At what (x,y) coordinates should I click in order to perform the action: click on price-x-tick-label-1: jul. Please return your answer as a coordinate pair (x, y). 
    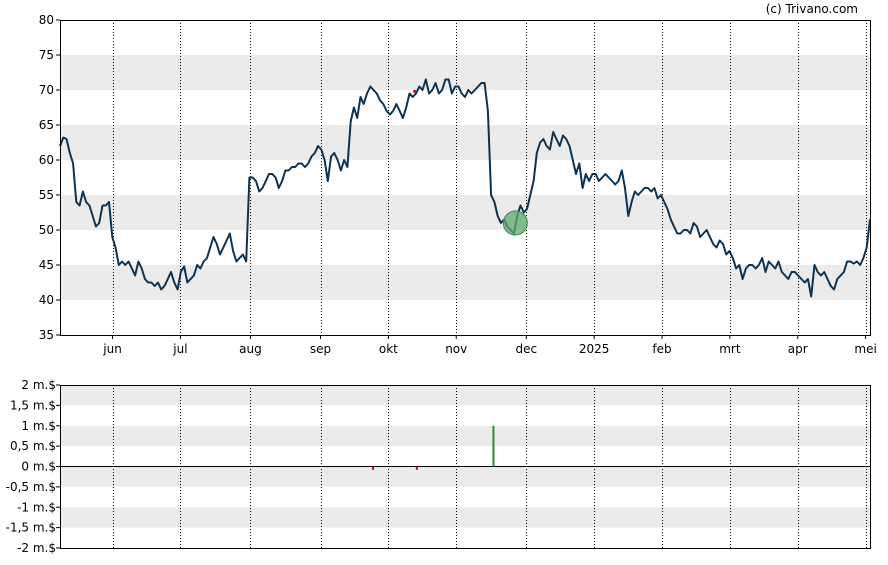
    Looking at the image, I should click on (179, 349).